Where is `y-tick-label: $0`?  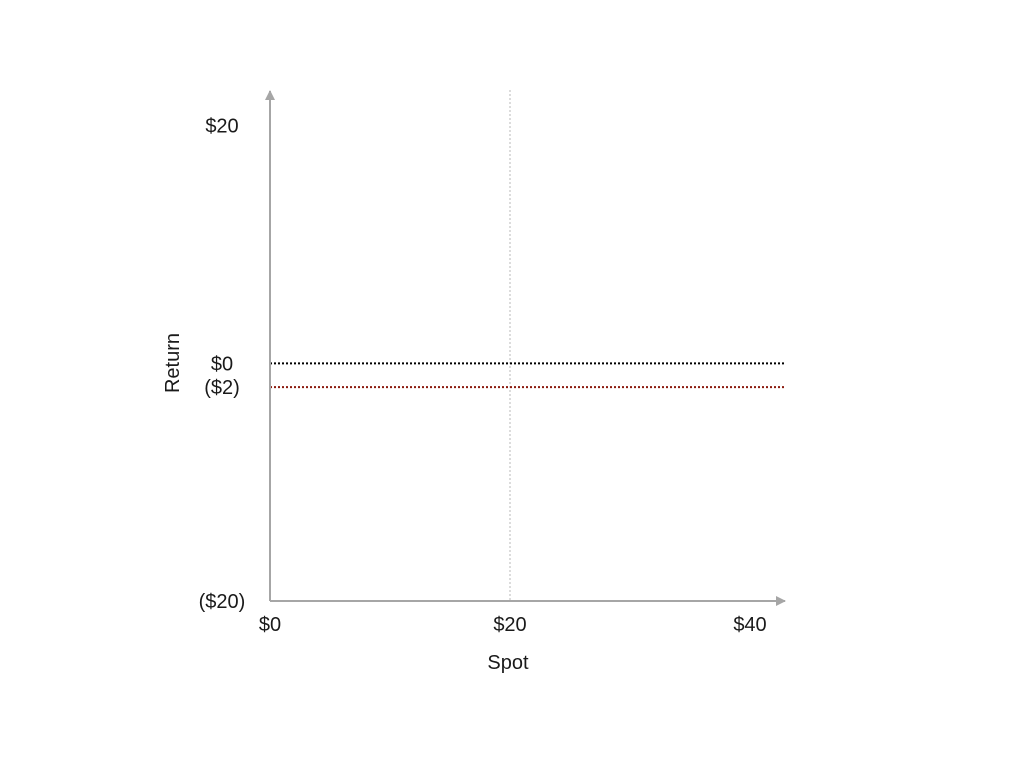
y-tick-label: $0 is located at coordinates (222, 364).